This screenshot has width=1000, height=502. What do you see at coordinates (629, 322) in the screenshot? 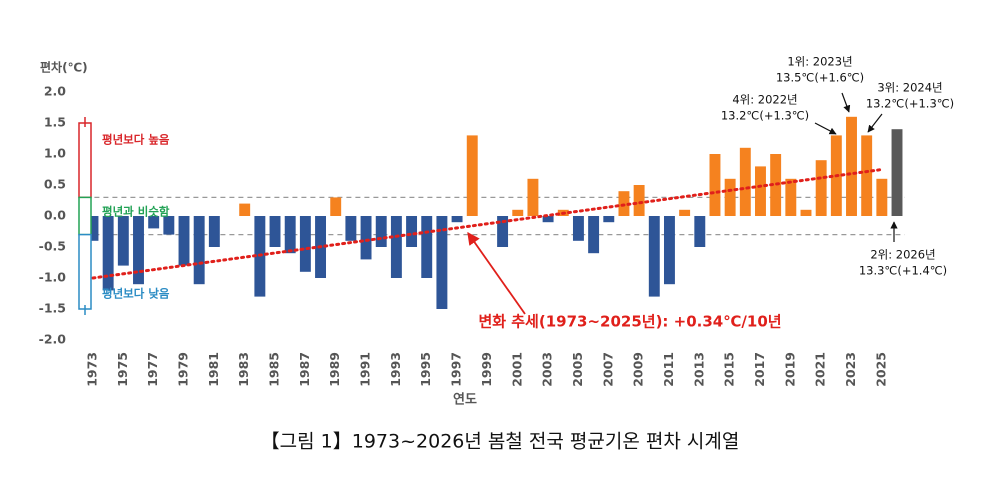
I see `trend-label: 변화 추세(1973~2025년): +0.34℃/10년` at bounding box center [629, 322].